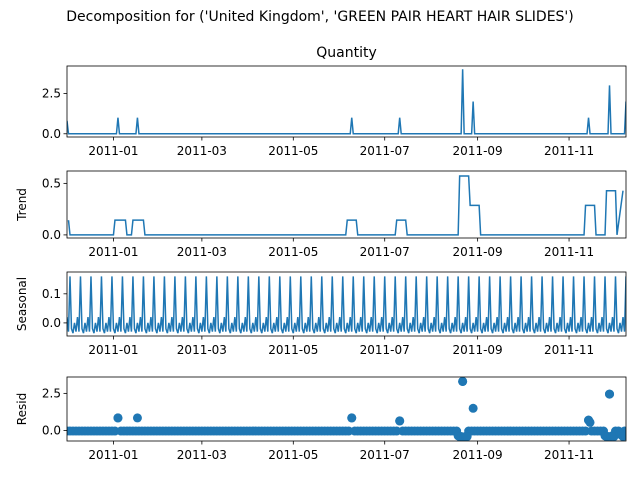 Image resolution: width=640 pixels, height=480 pixels. What do you see at coordinates (22, 205) in the screenshot?
I see `y-axis-label: Trend` at bounding box center [22, 205].